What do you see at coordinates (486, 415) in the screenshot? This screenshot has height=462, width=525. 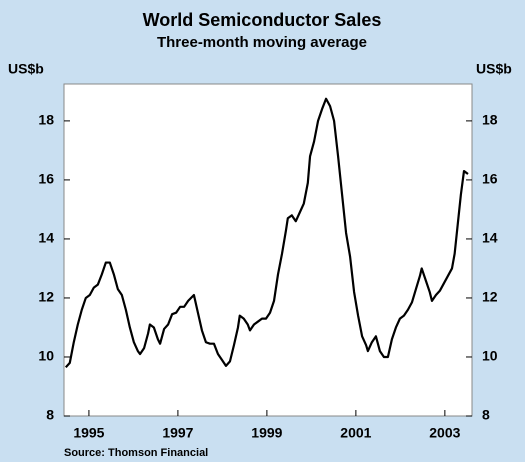 I see `y2-tick-label: 8` at bounding box center [486, 415].